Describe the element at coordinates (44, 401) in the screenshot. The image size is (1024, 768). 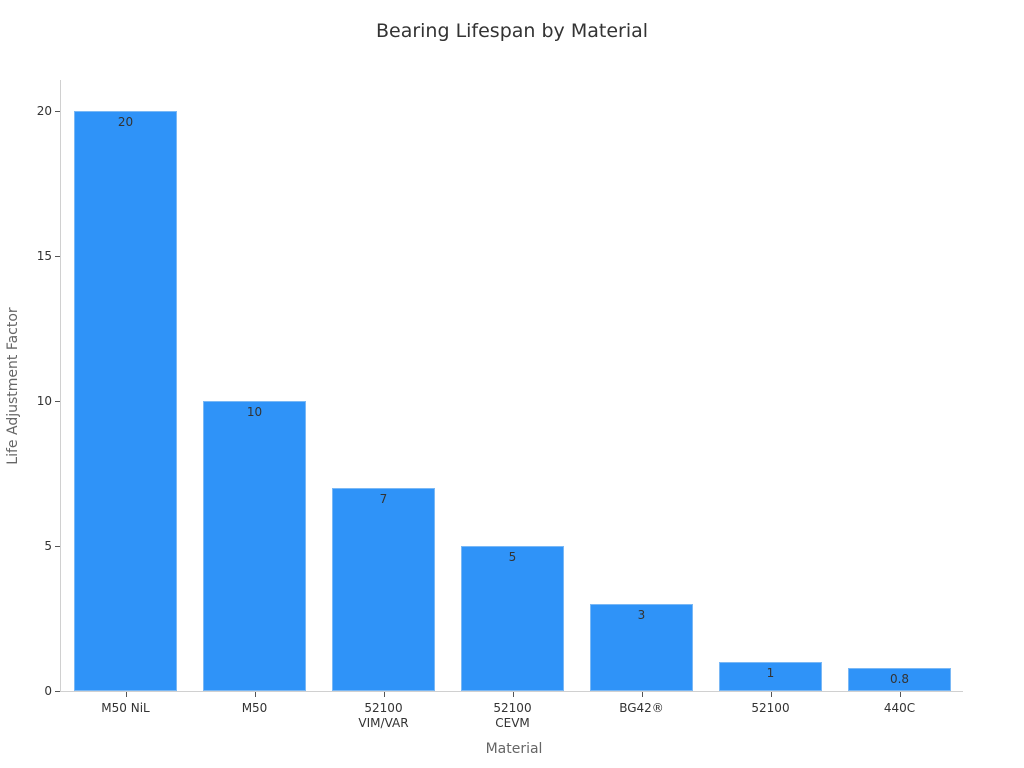
I see `y-tick-label: 10` at that location.